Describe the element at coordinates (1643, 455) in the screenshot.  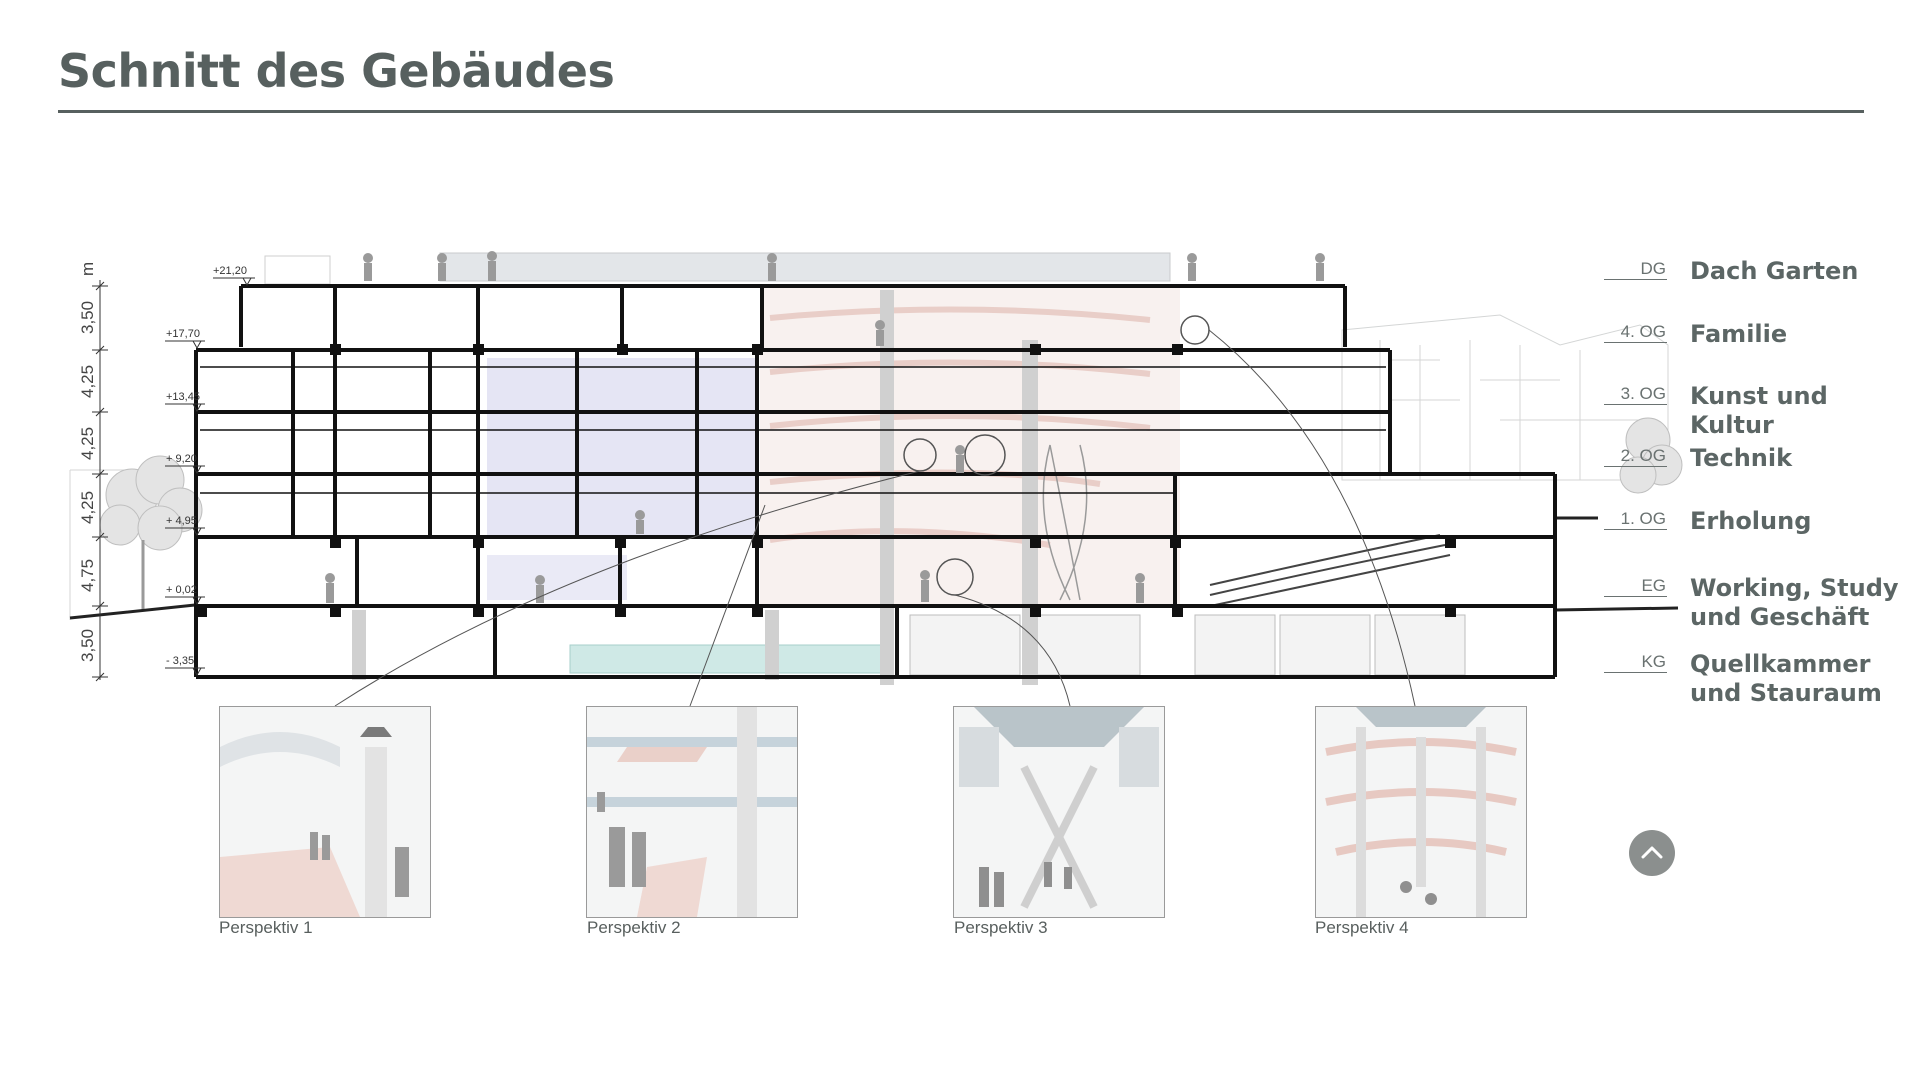
I see `floor-code: 2. OG` at that location.